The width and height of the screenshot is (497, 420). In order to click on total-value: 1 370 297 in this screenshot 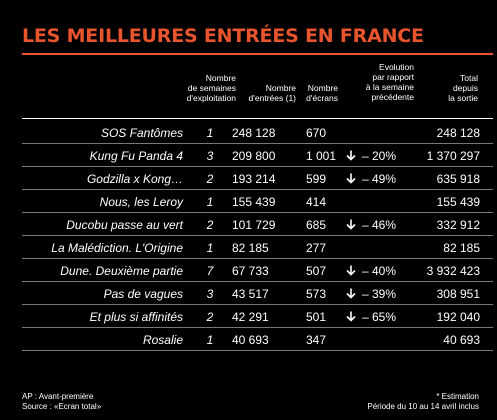, I will do `click(453, 156)`.